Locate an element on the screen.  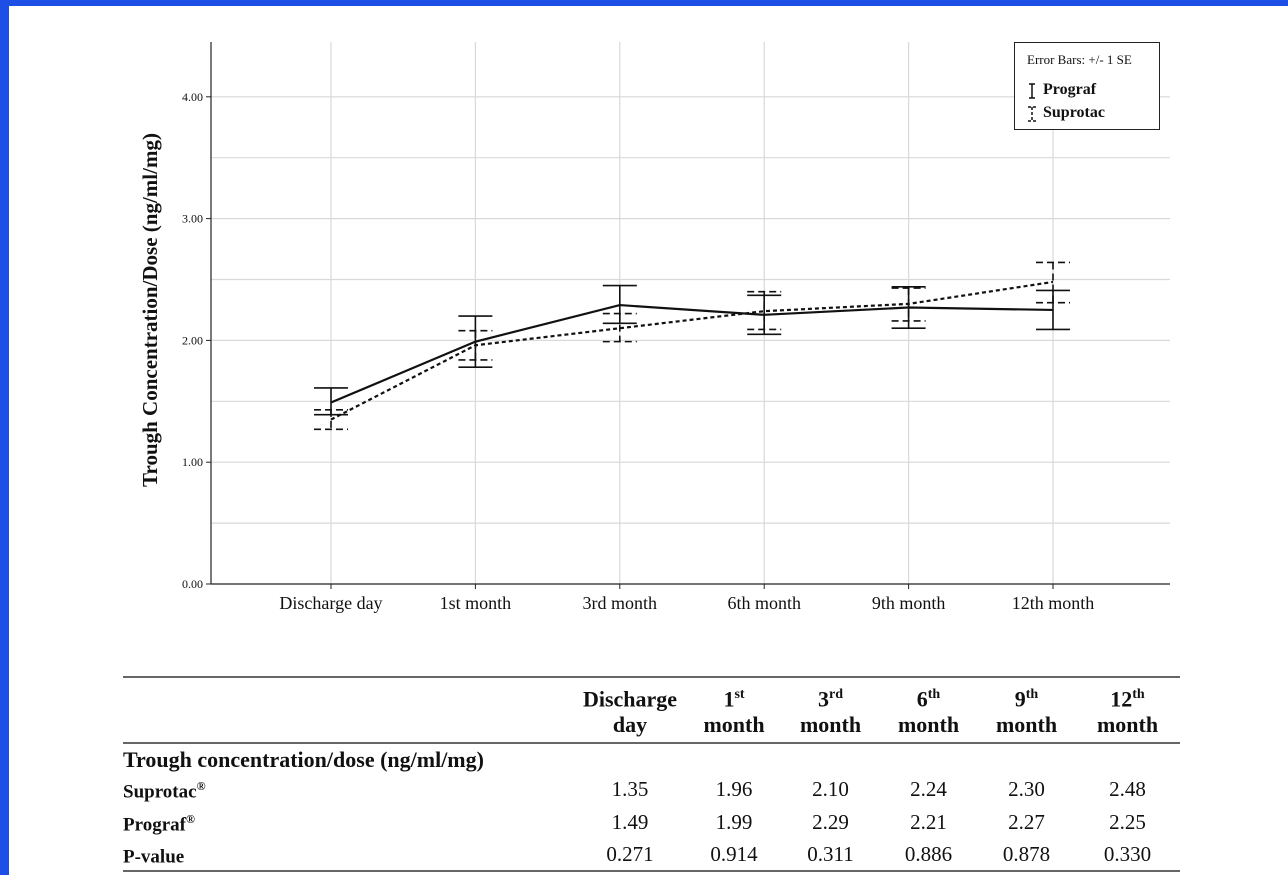
table-cell: 0.878 is located at coordinates (1026, 854).